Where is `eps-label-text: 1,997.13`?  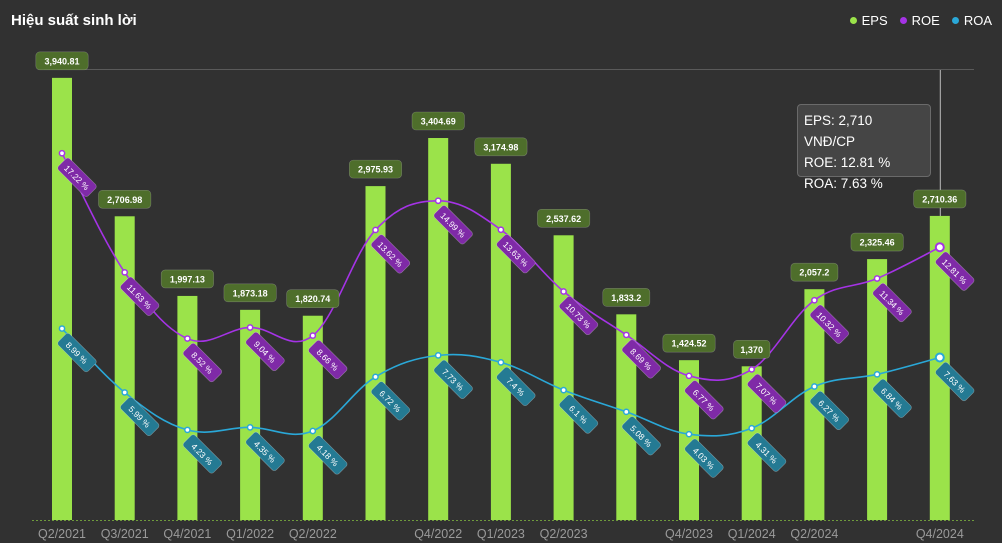 eps-label-text: 1,997.13 is located at coordinates (187, 279).